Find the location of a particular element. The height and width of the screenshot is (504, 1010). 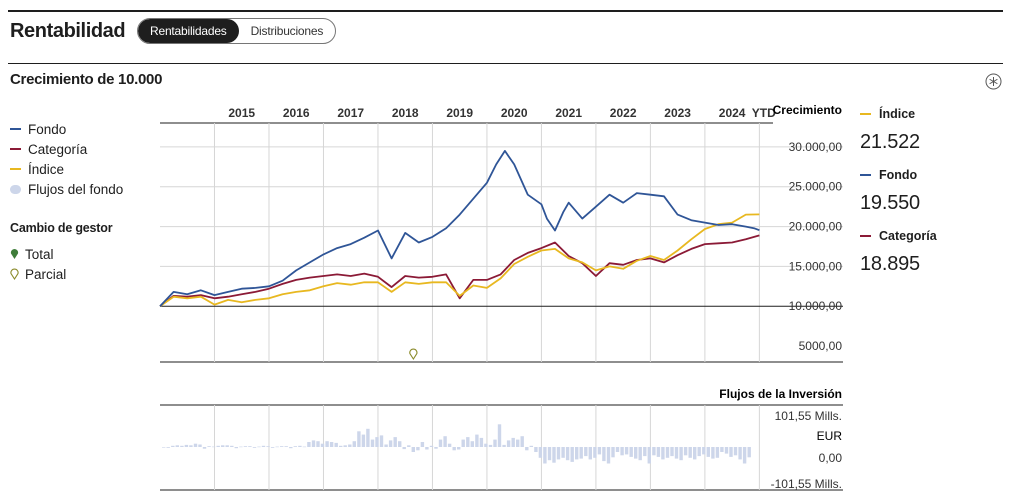

tab-rentabilidades: Rentabilidades is located at coordinates (188, 31).